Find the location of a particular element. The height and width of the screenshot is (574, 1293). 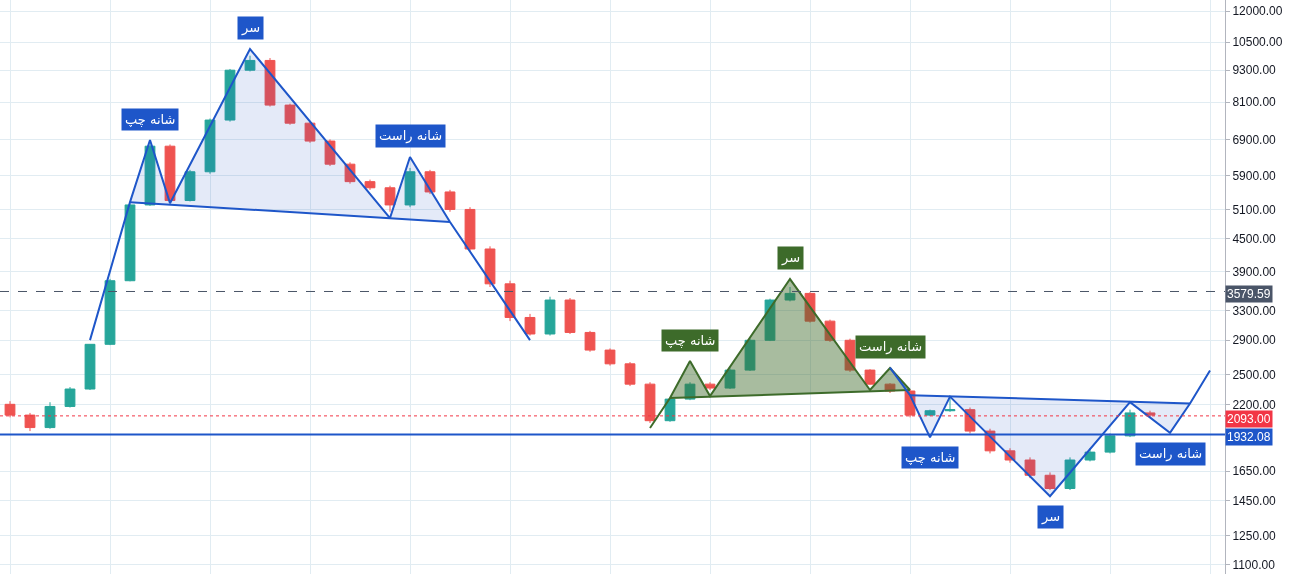

y-tick-label: 3300.00 is located at coordinates (1254, 310).